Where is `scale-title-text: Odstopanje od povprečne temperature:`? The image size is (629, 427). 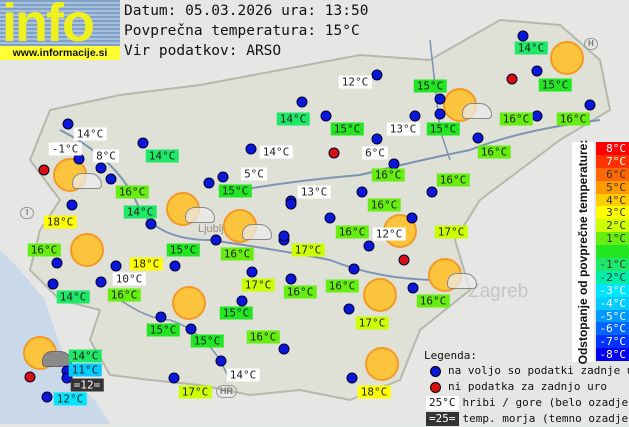 scale-title-text: Odstopanje od povprečne temperature: is located at coordinates (583, 252).